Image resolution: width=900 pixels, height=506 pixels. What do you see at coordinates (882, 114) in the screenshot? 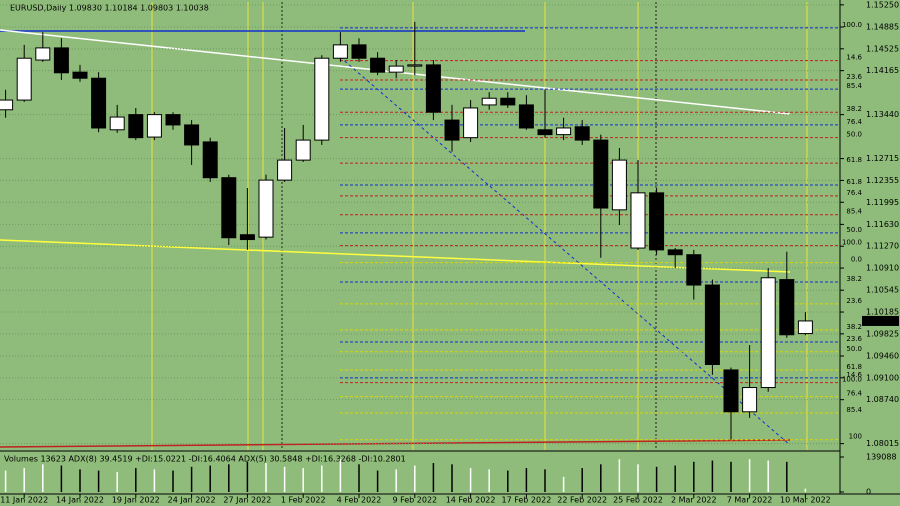
I see `y-tick-label: 1.13440` at bounding box center [882, 114].